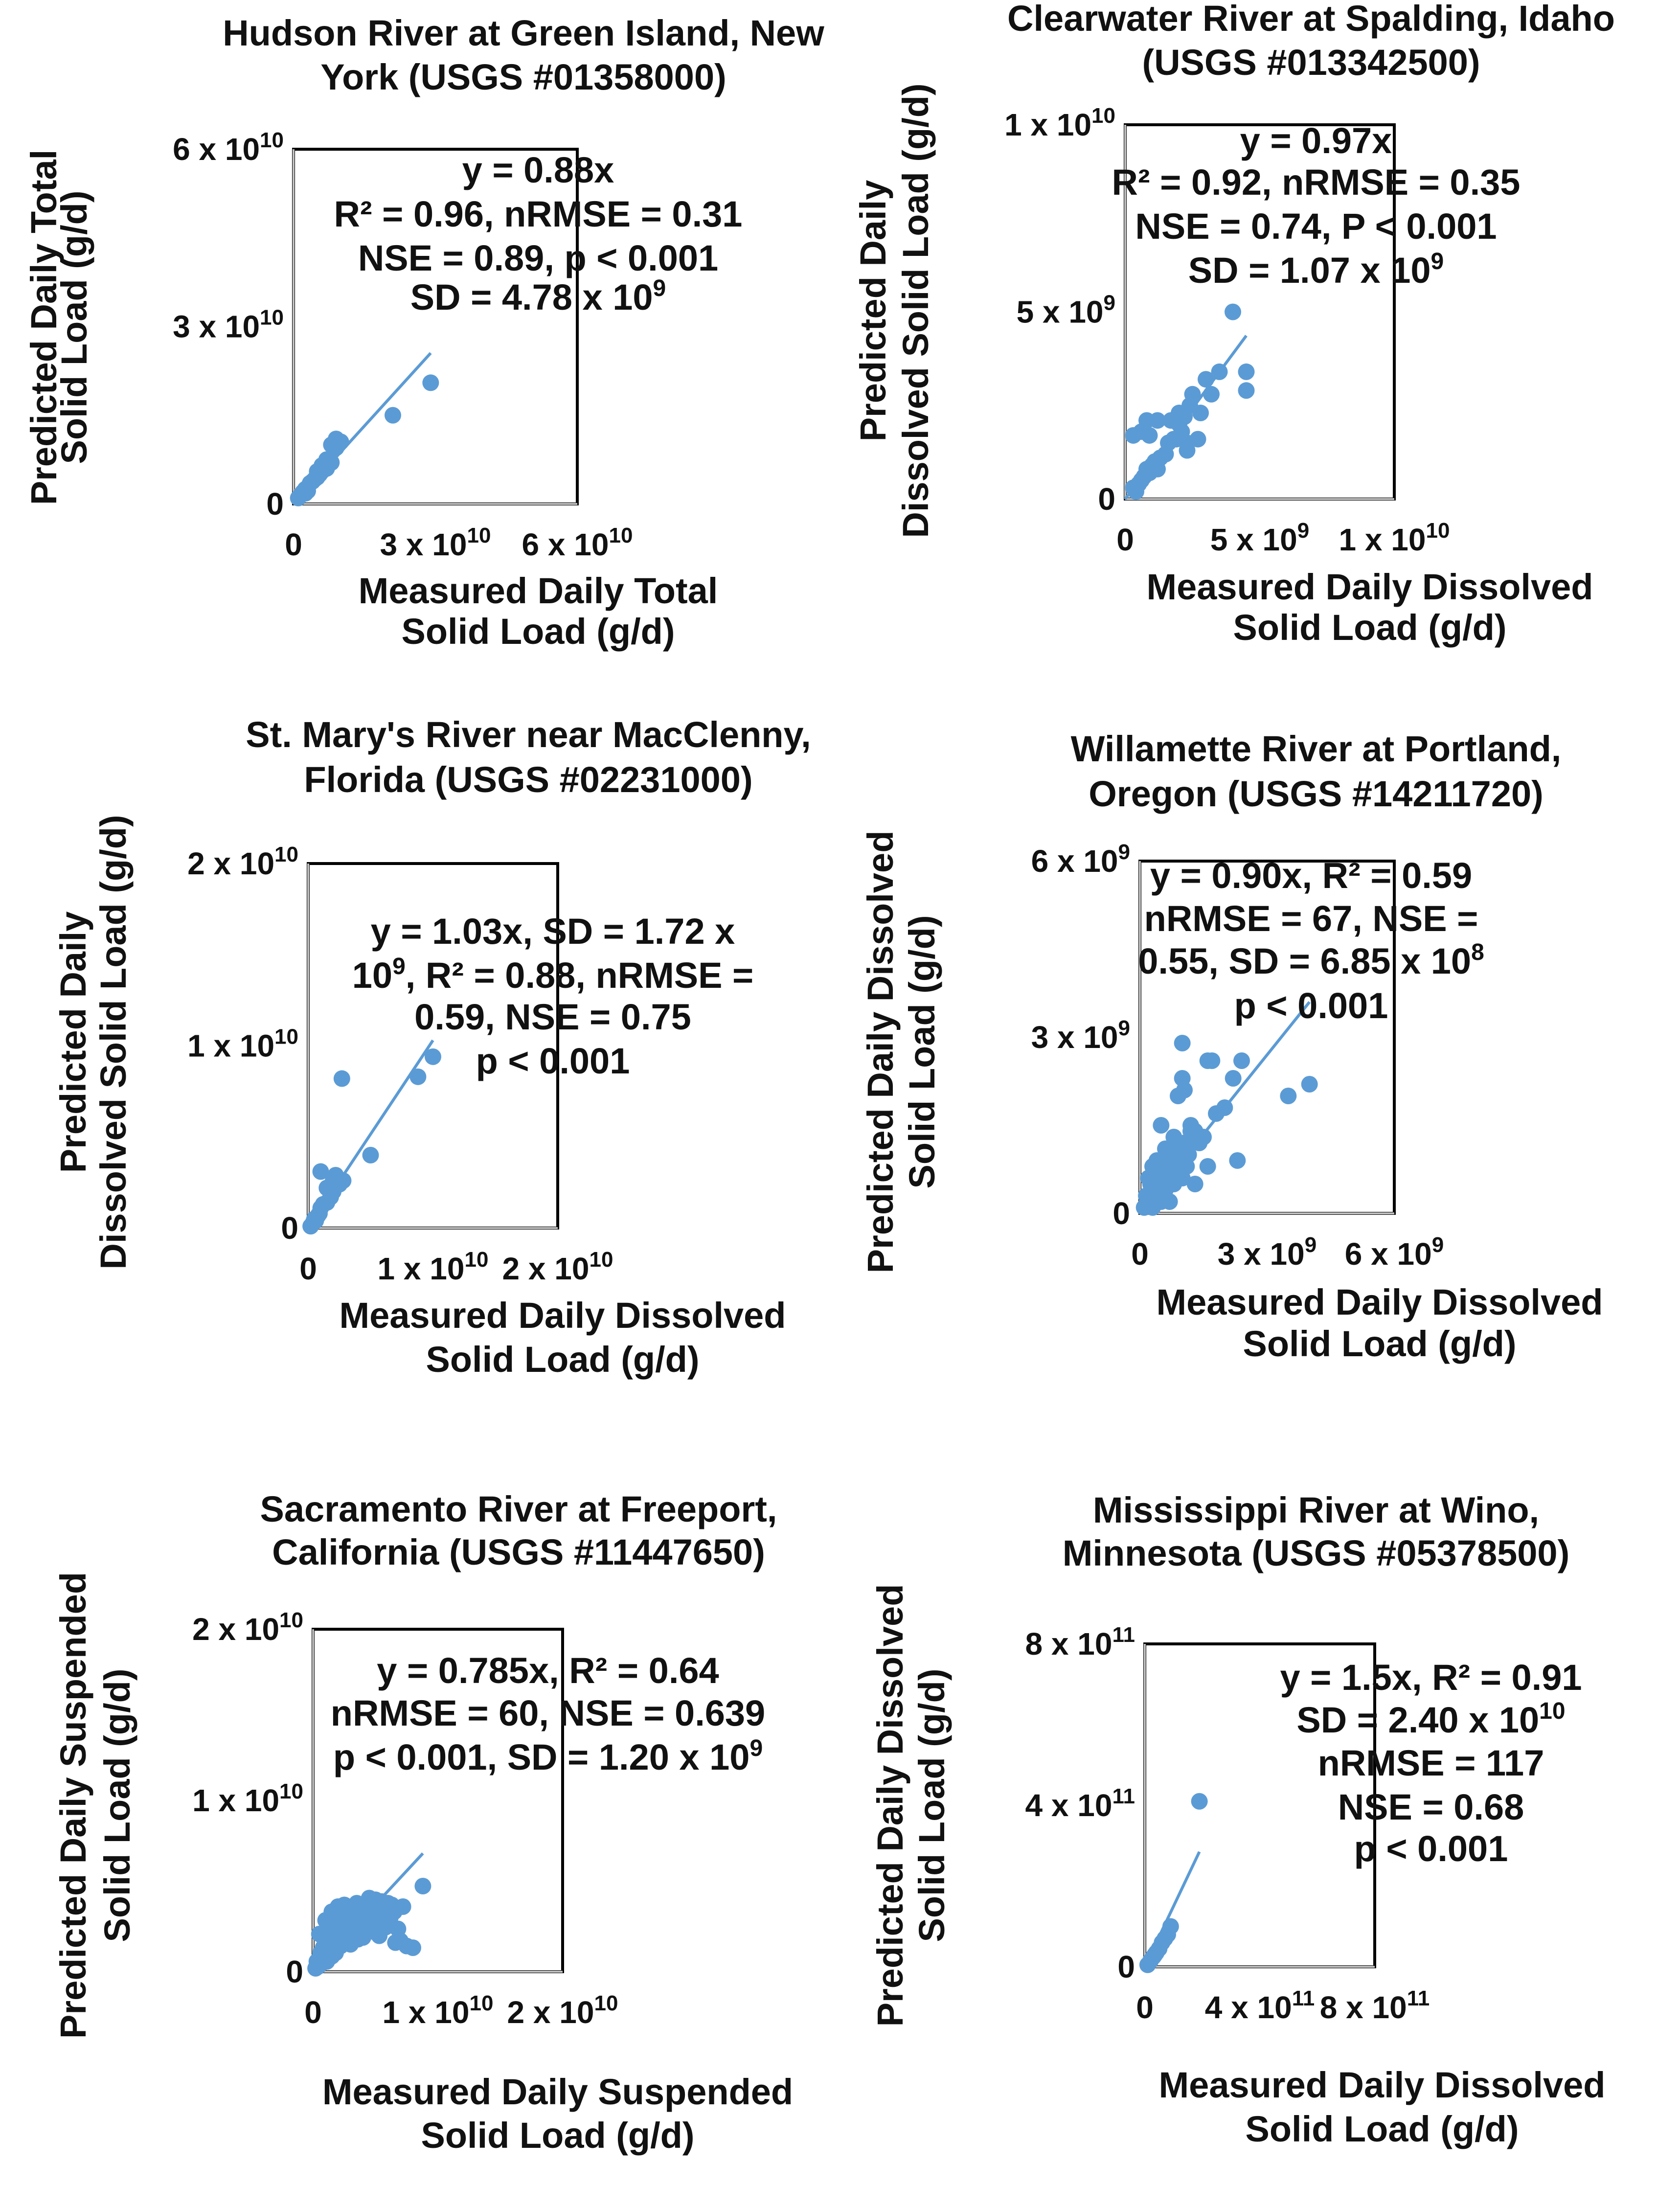 The height and width of the screenshot is (2186, 1680). I want to click on x-tick-label: 3 x 10⁹, so click(1267, 1252).